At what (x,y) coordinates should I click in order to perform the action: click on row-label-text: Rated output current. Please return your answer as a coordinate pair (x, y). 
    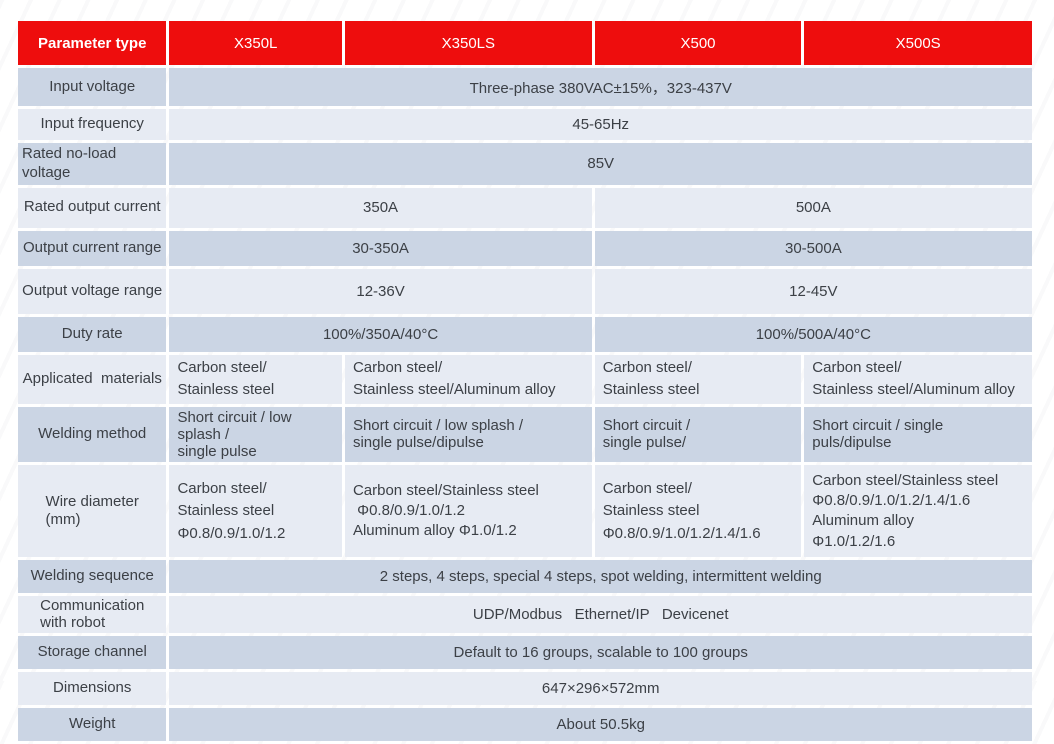
    Looking at the image, I should click on (92, 207).